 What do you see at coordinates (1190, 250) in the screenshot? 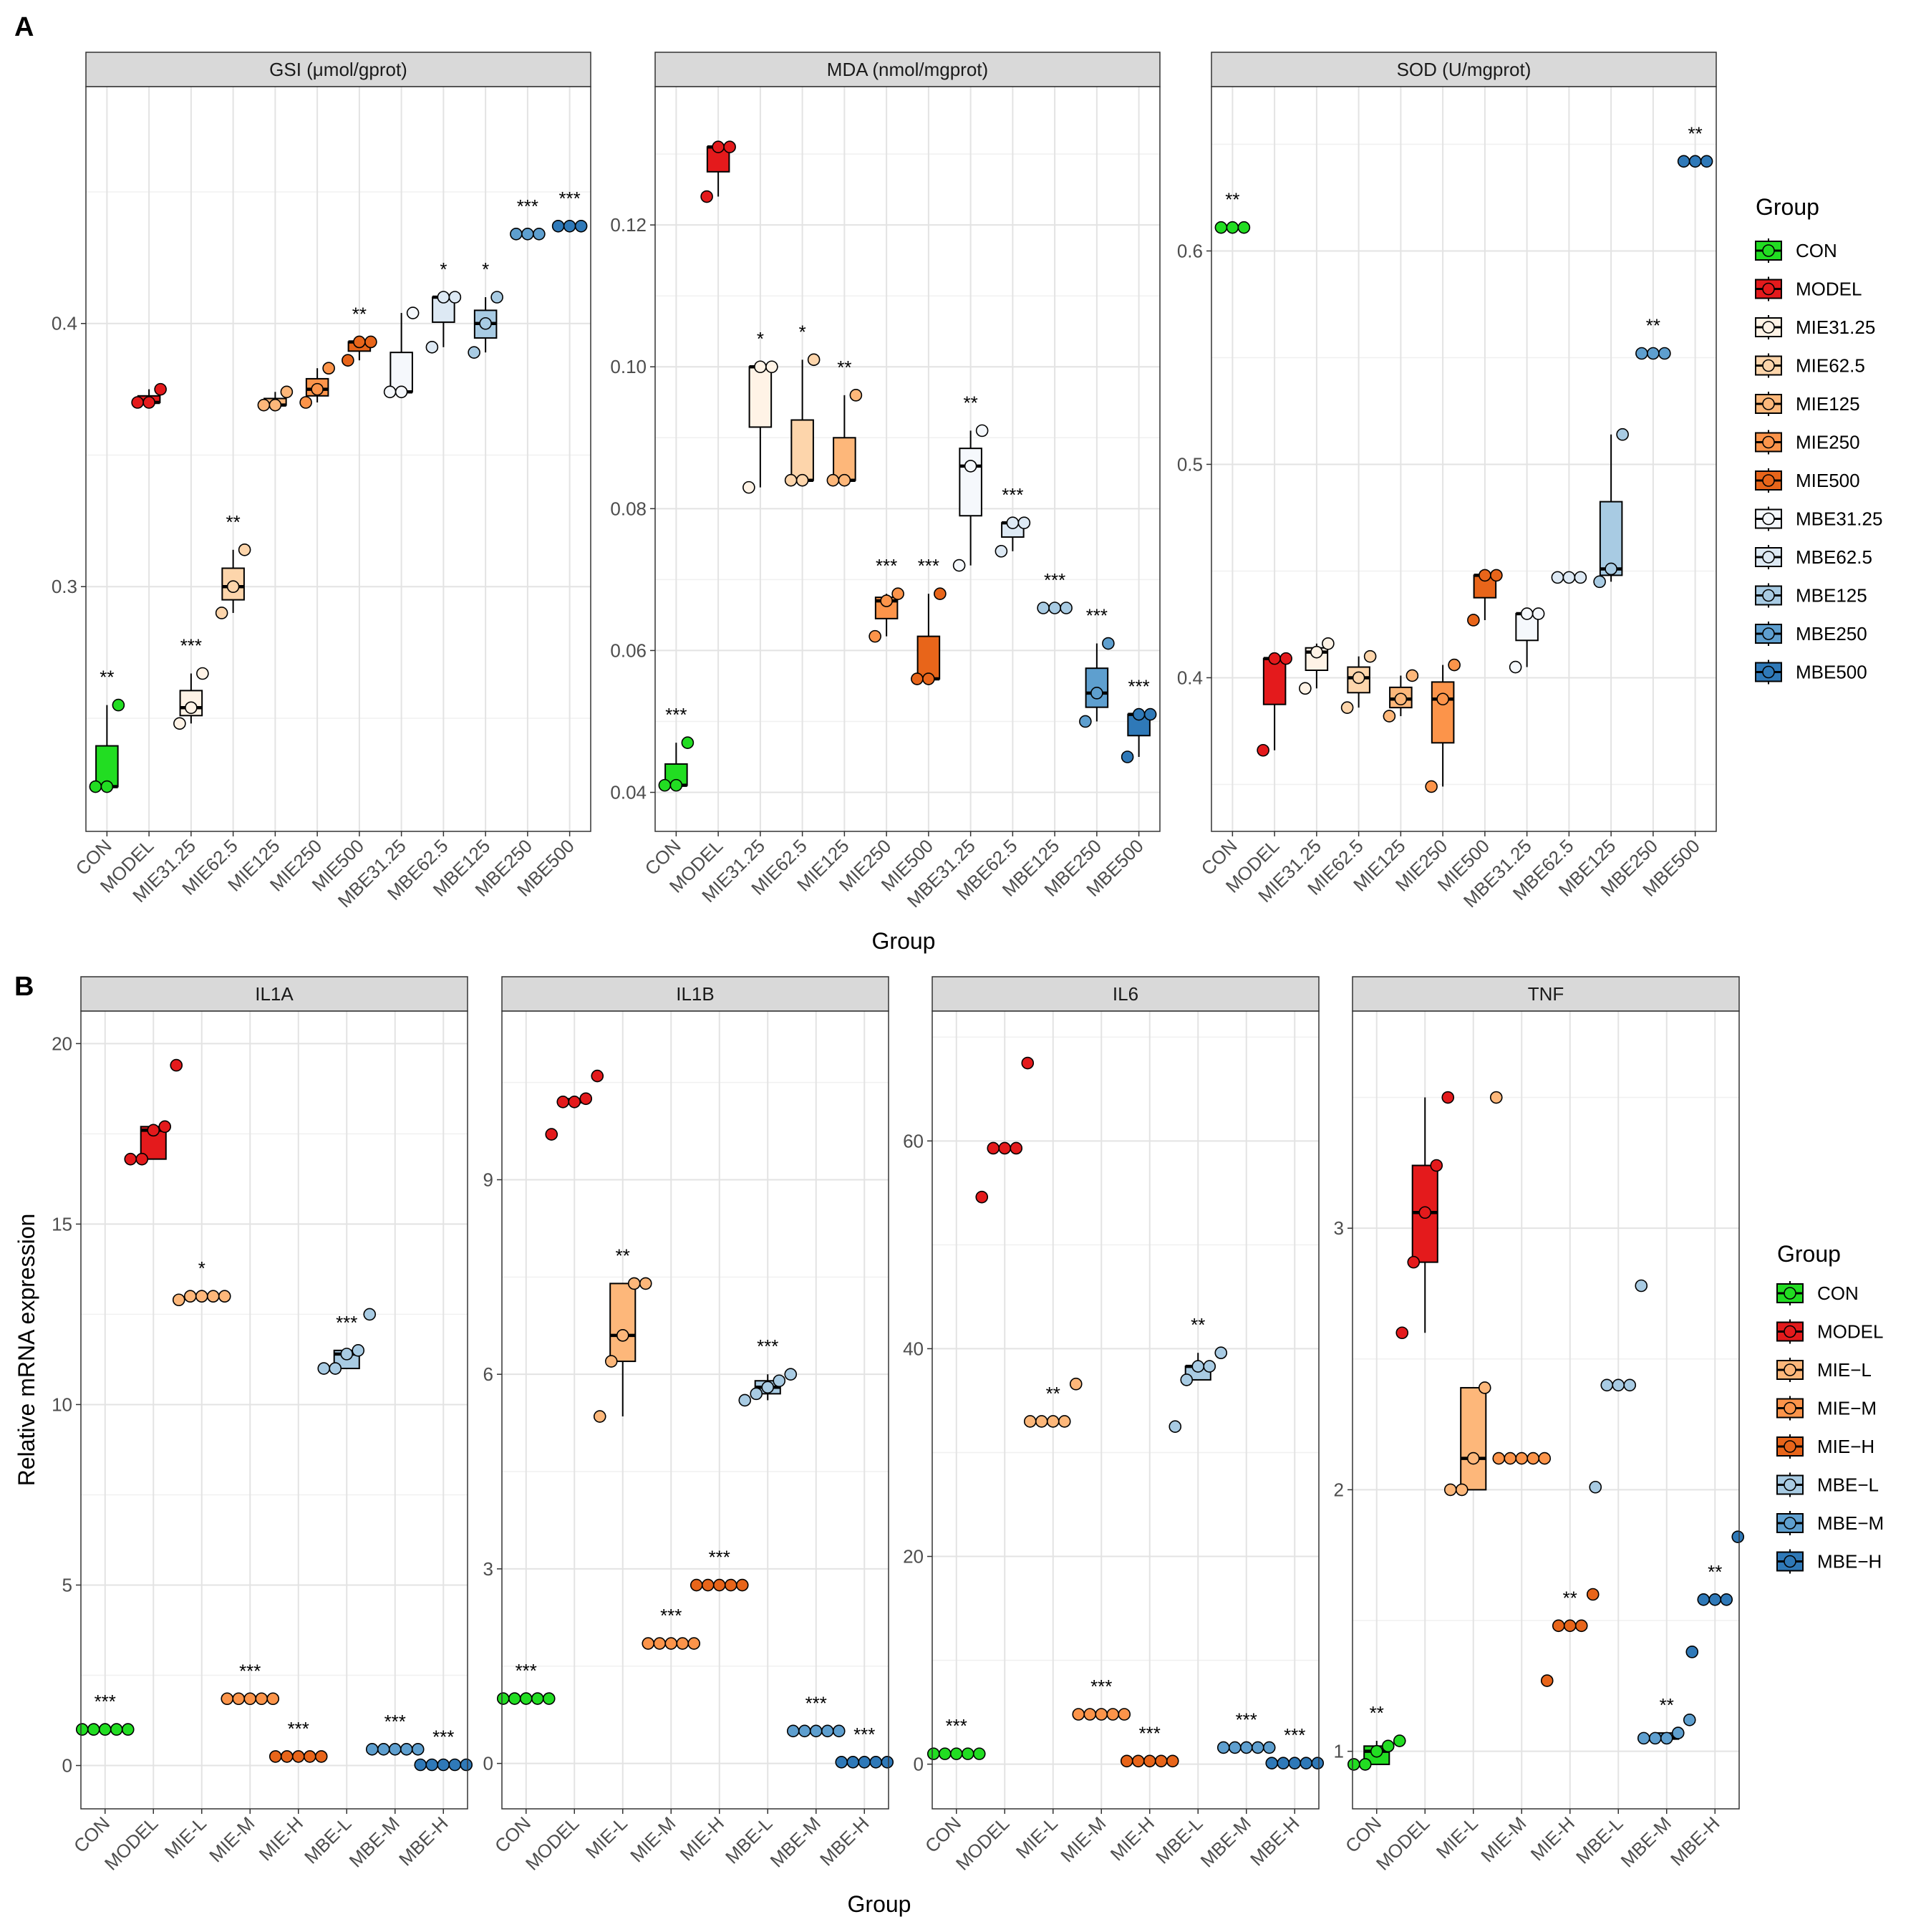
I see `y-tick-label: 0.6` at bounding box center [1190, 250].